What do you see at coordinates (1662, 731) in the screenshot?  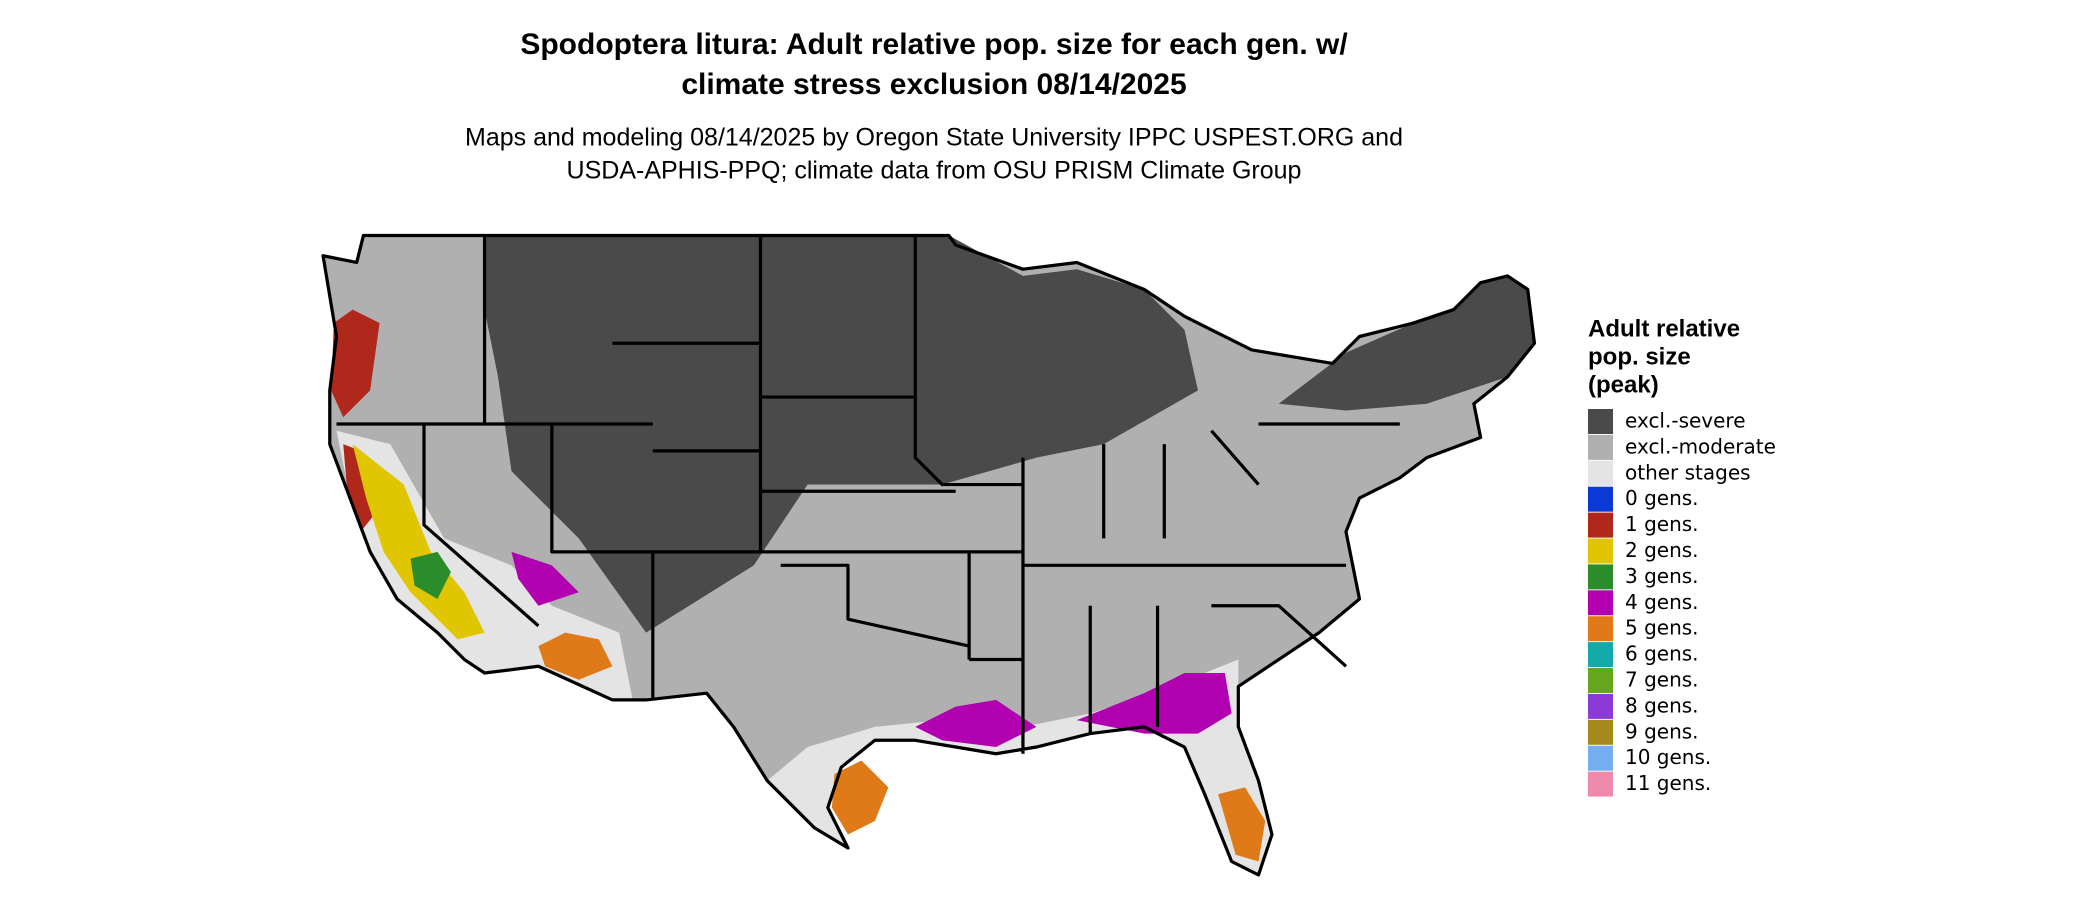 I see `legend-label: 9 gens.` at bounding box center [1662, 731].